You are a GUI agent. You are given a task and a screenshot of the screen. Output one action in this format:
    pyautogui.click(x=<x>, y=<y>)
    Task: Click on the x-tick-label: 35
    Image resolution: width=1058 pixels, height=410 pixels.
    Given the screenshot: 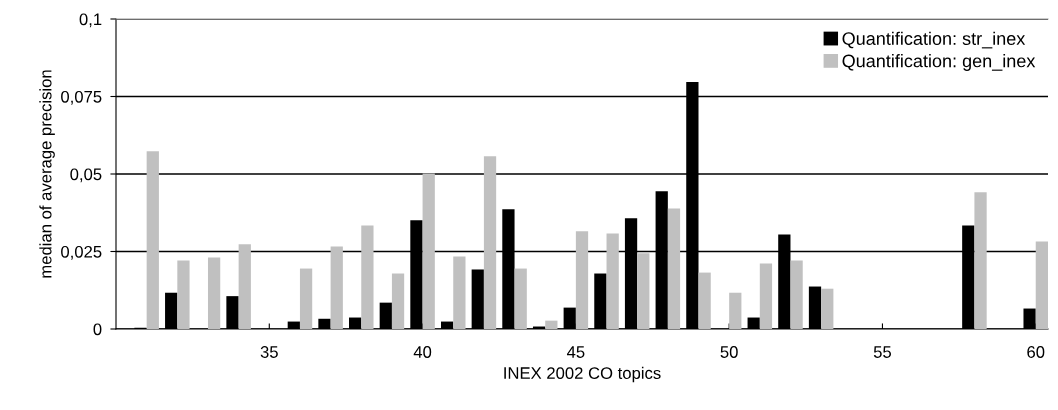 What is the action you would take?
    pyautogui.click(x=269, y=352)
    